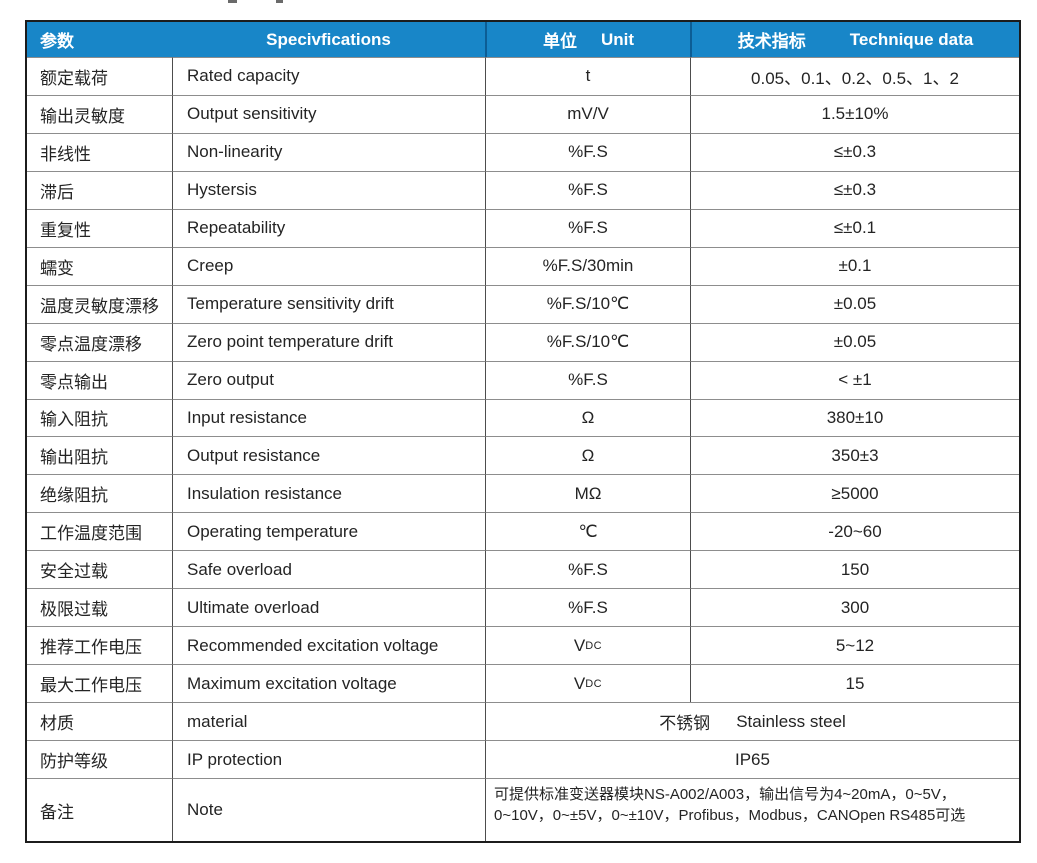 Image resolution: width=1037 pixels, height=863 pixels. I want to click on row-unit: %F.S/30min, so click(587, 265).